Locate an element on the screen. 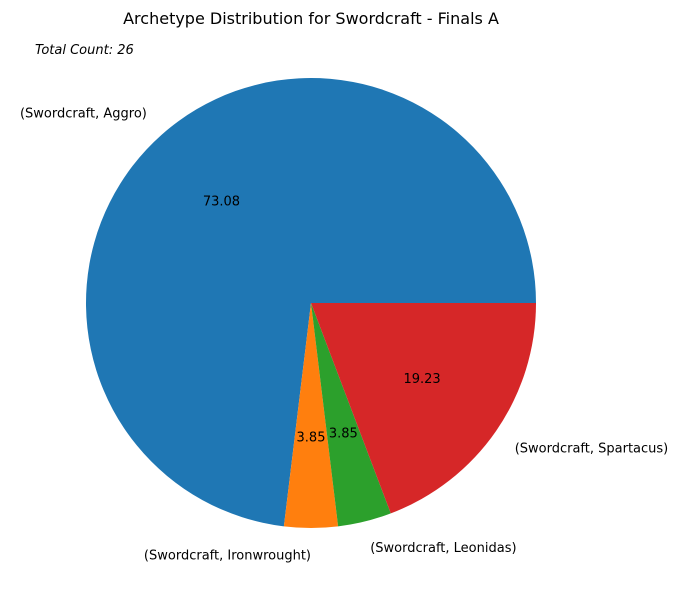 The height and width of the screenshot is (590, 690). total-count-annotation: Total Count: 26 is located at coordinates (84, 50).